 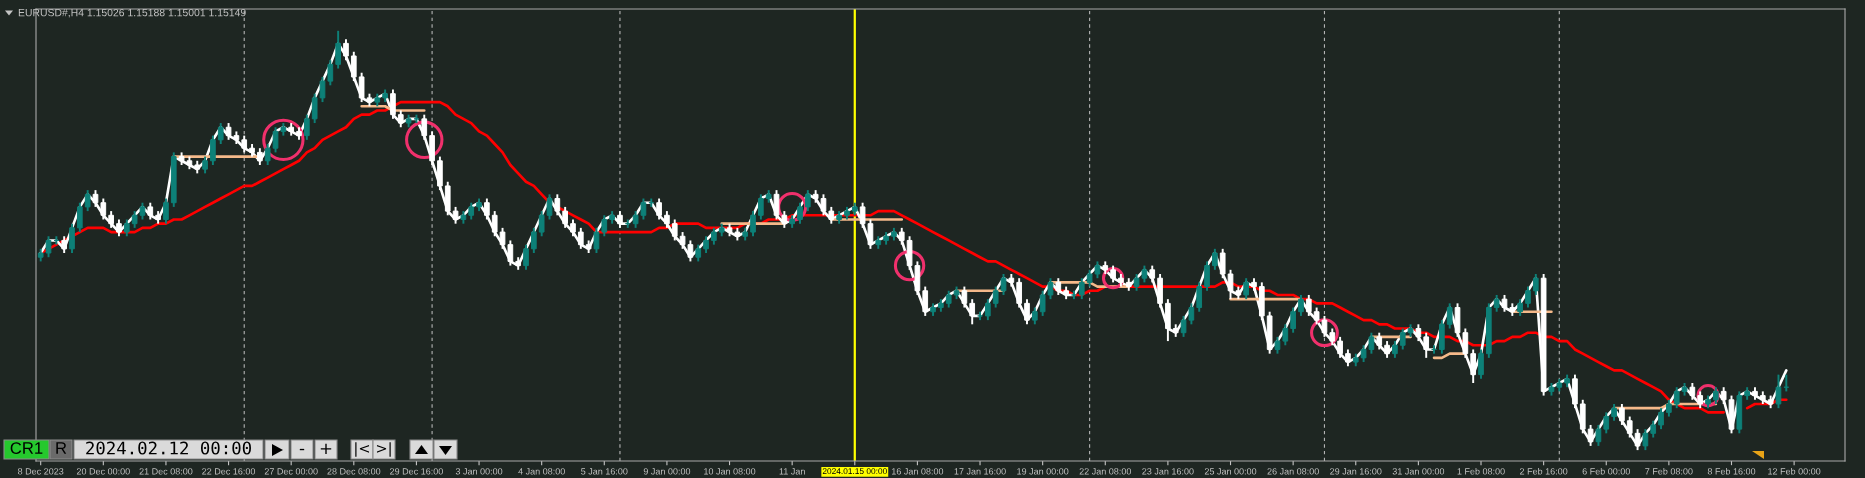 What do you see at coordinates (980, 471) in the screenshot?
I see `x-tick-label: 17 Jan 16:00` at bounding box center [980, 471].